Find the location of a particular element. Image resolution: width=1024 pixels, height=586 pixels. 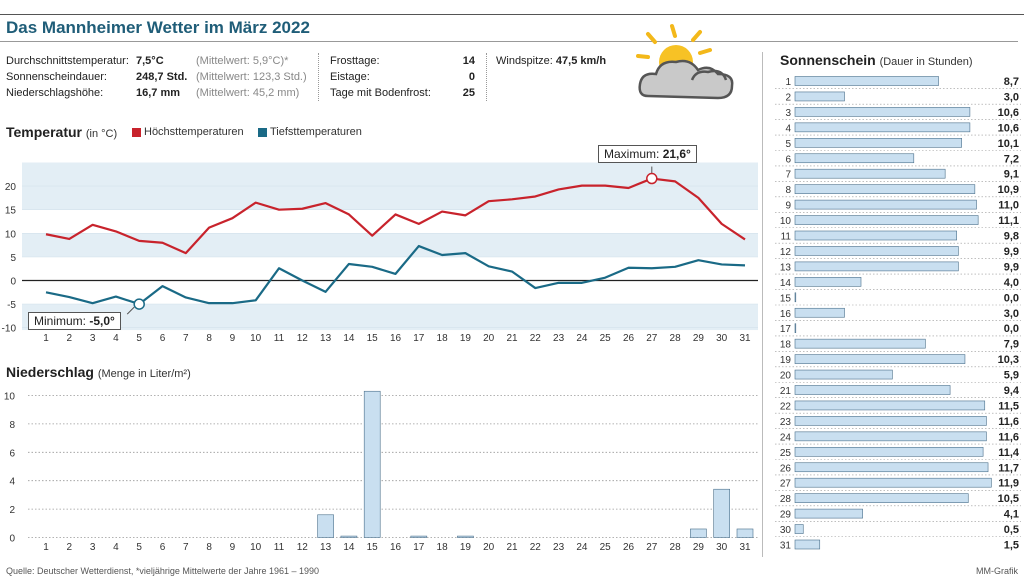

precip-xtick-label: 29 is located at coordinates (699, 547).